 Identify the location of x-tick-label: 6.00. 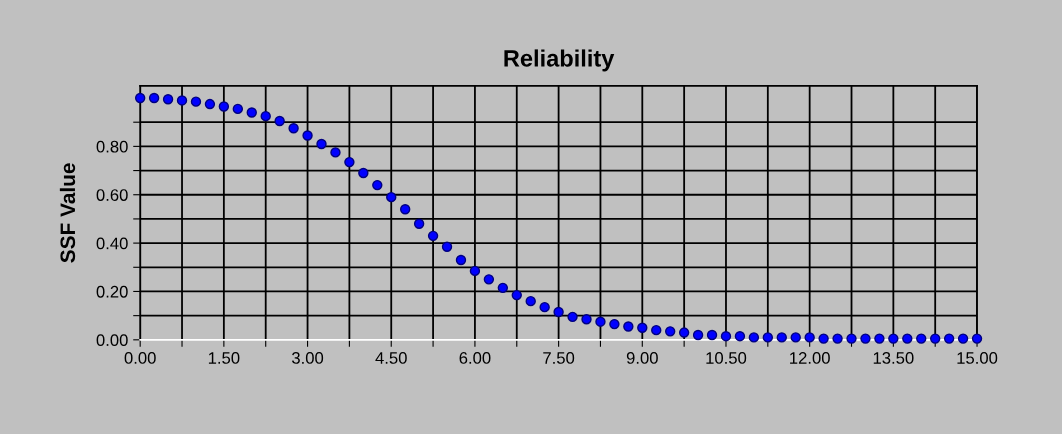
(475, 358).